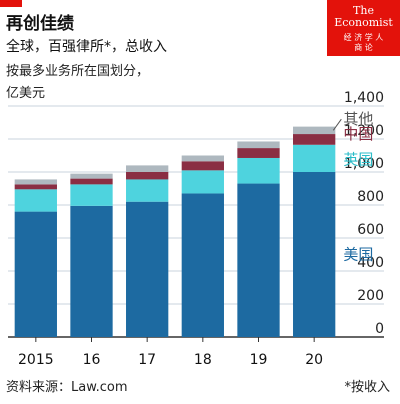 The height and width of the screenshot is (404, 400). I want to click on footnote: *按收入, so click(367, 387).